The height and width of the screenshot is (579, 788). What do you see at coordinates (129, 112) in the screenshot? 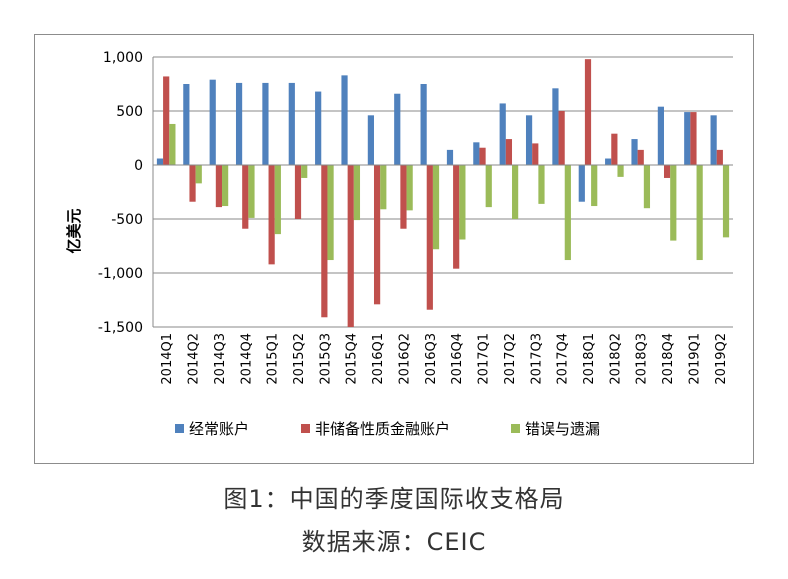
I see `y-tick-label: 500` at bounding box center [129, 112].